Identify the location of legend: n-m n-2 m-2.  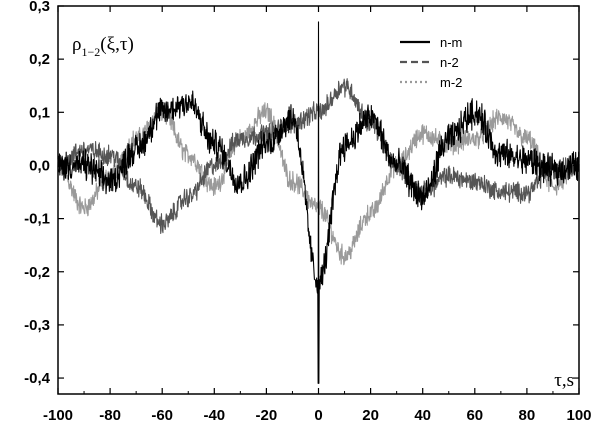
(431, 62).